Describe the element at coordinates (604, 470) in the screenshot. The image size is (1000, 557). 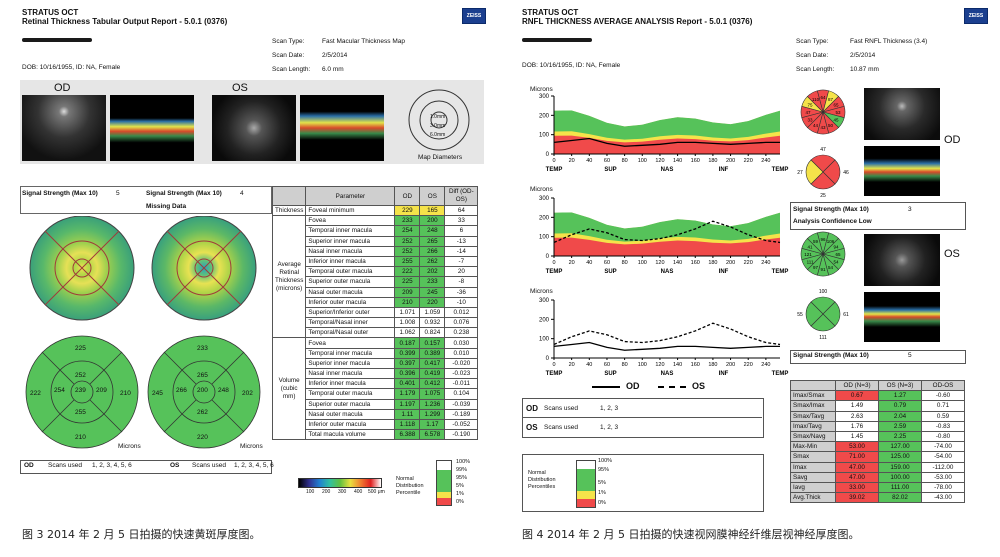
I see `r-pct-95: 95%` at that location.